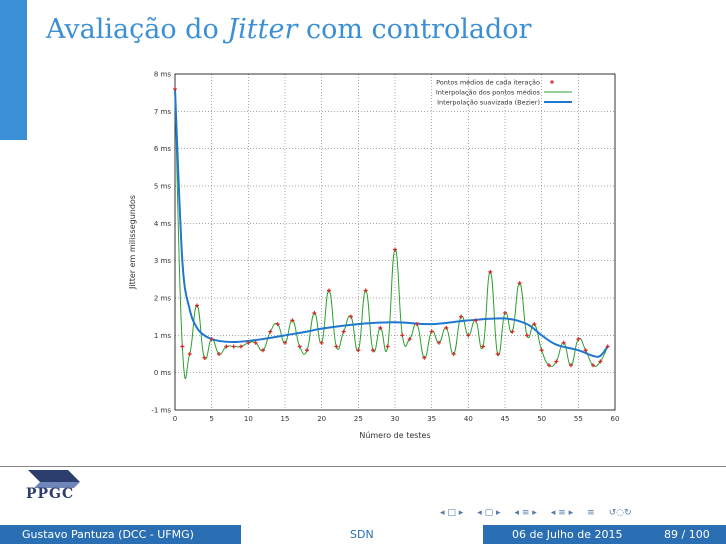 The image size is (726, 544). I want to click on footer-author: Gustavo Pantuza (DCC - UFMG), so click(108, 534).